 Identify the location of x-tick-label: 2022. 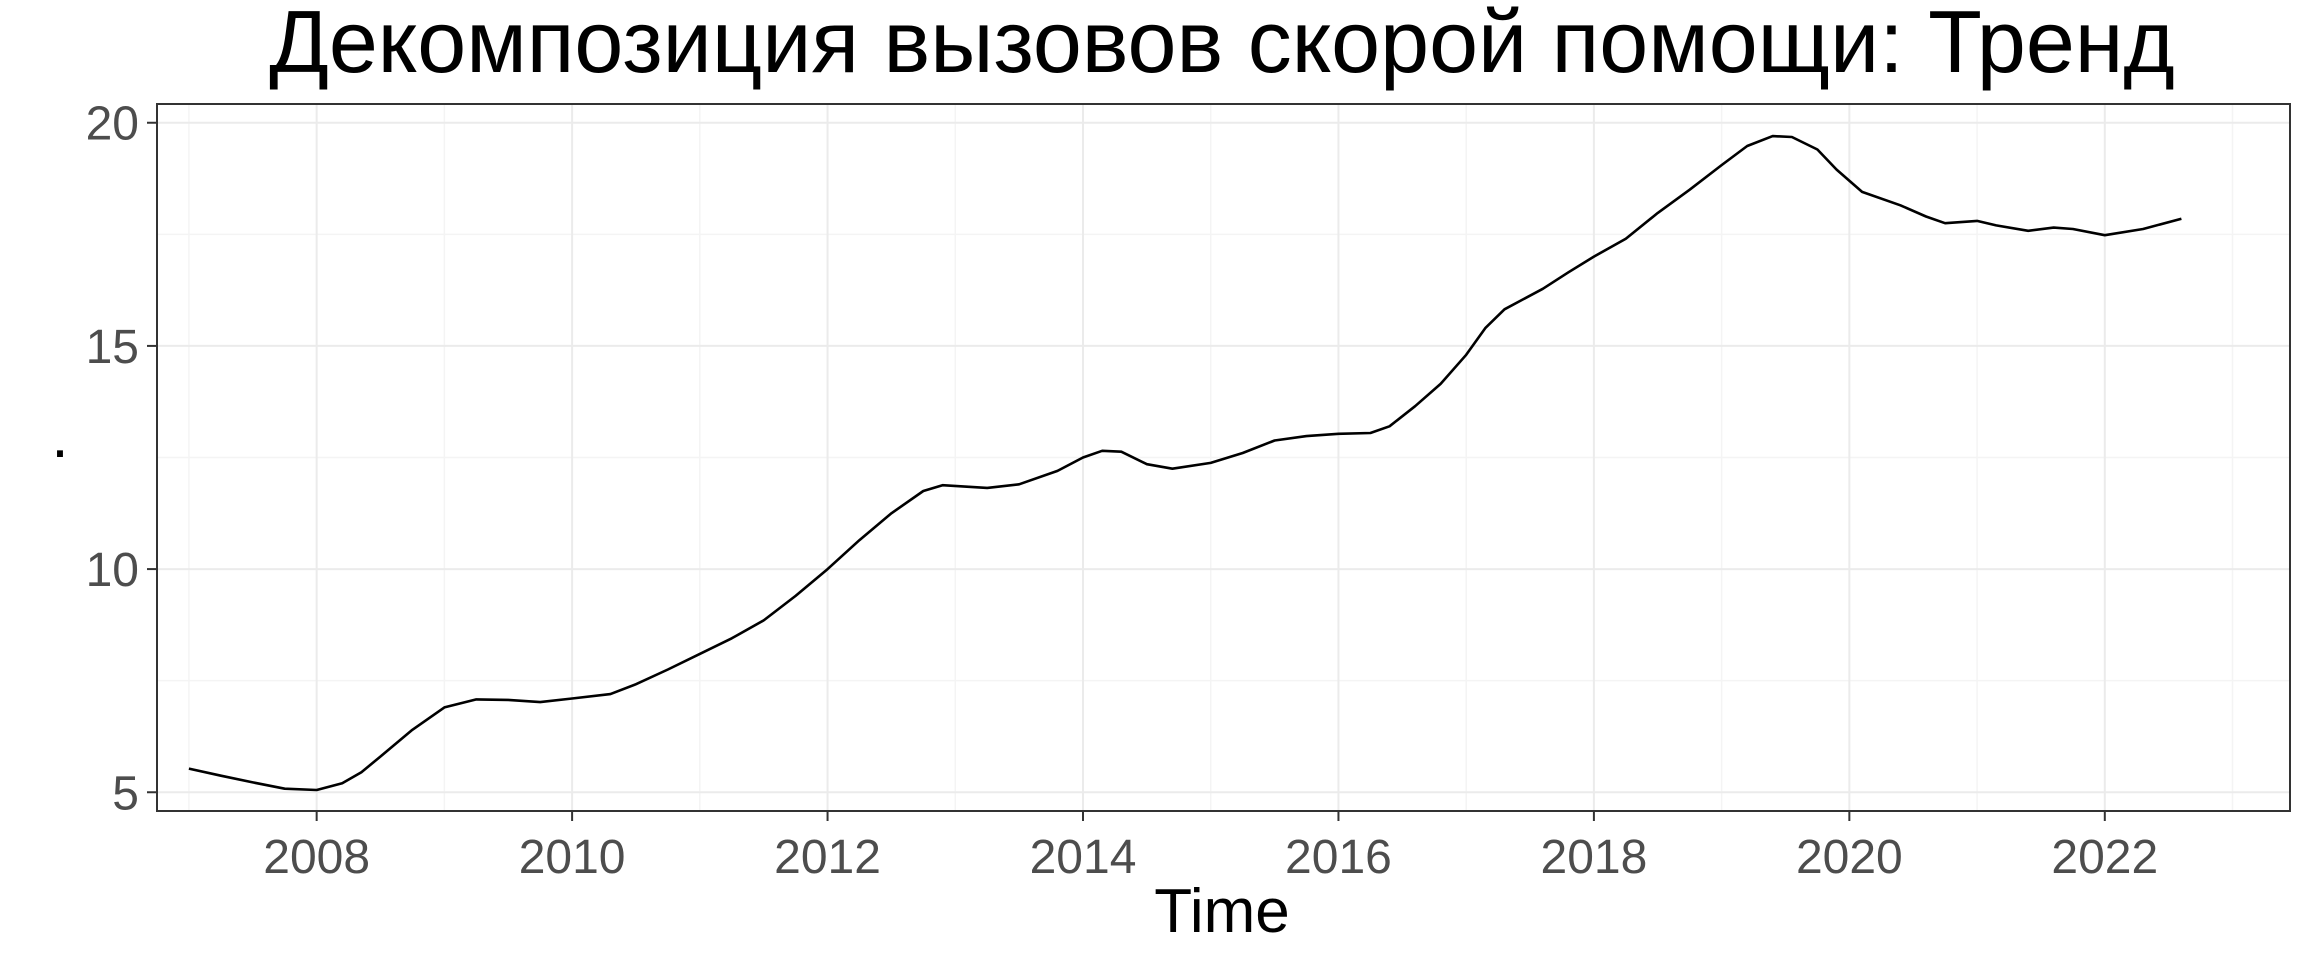
(2104, 857).